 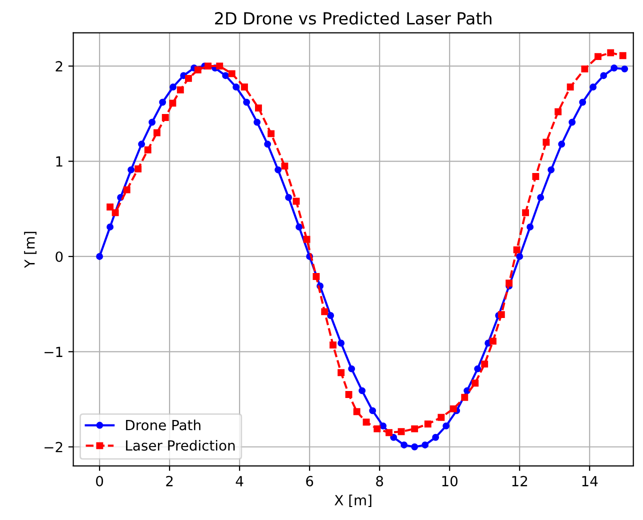 I want to click on x-tick-label: 6, so click(x=310, y=481).